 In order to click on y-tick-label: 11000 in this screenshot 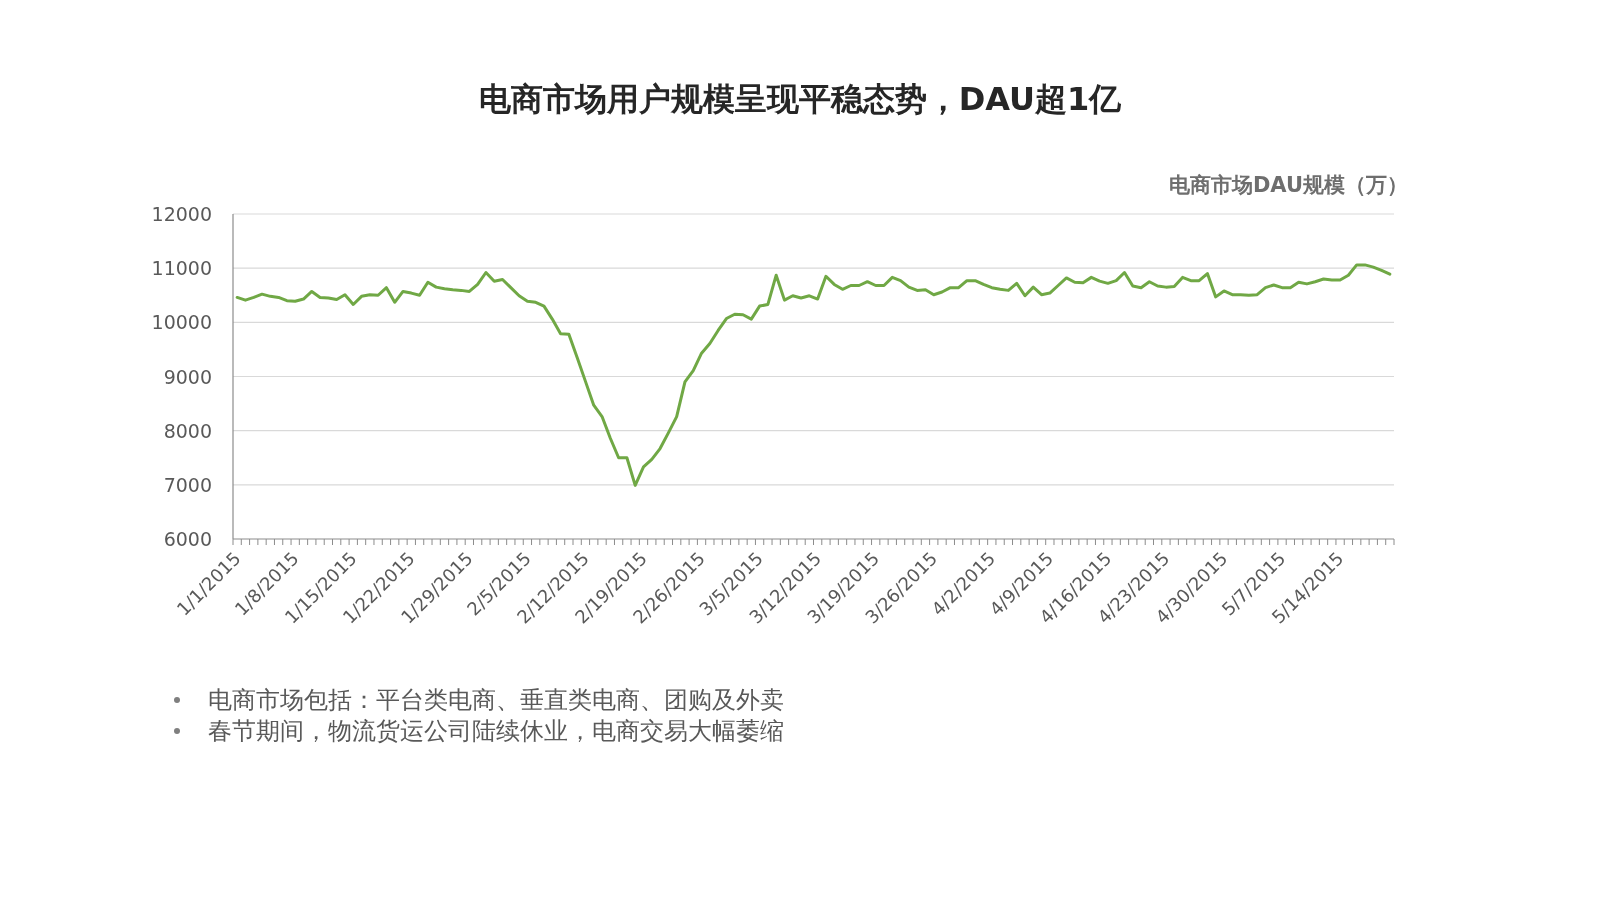, I will do `click(181, 268)`.